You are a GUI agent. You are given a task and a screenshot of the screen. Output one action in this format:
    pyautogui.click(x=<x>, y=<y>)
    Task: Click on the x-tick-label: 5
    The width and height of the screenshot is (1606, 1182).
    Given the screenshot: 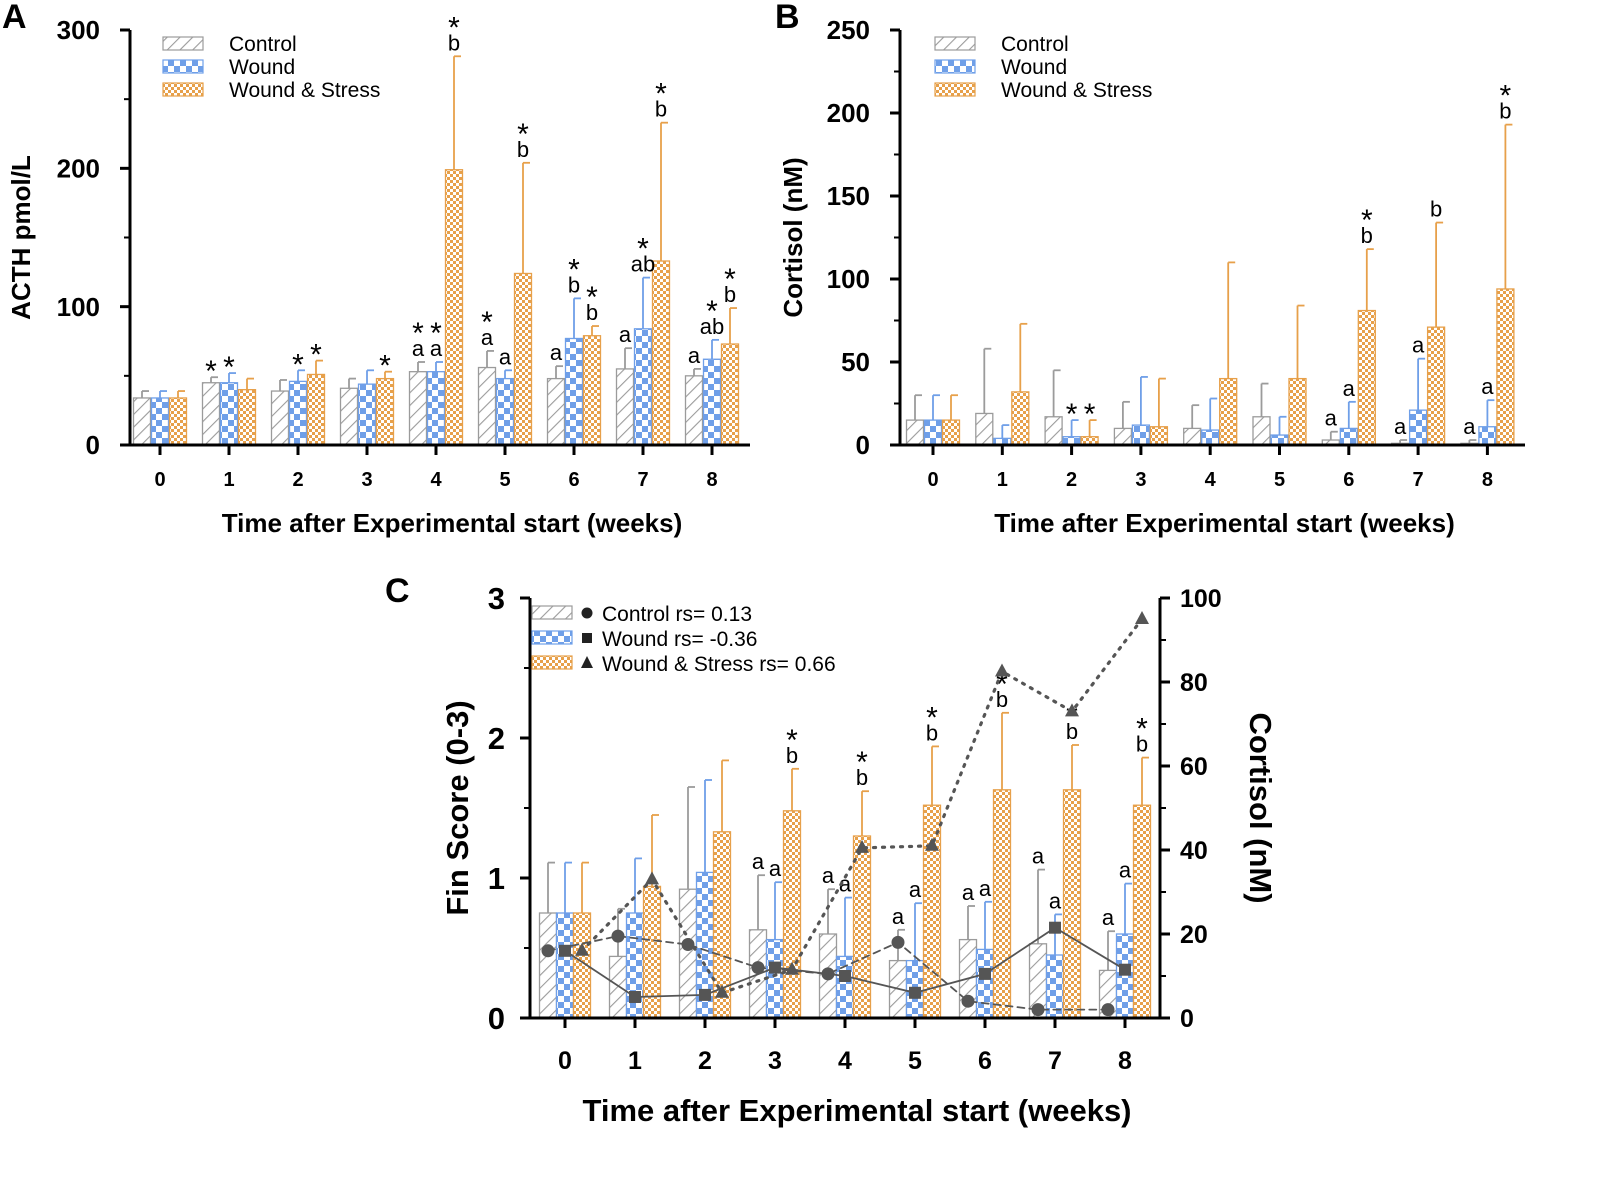 What is the action you would take?
    pyautogui.click(x=915, y=1061)
    